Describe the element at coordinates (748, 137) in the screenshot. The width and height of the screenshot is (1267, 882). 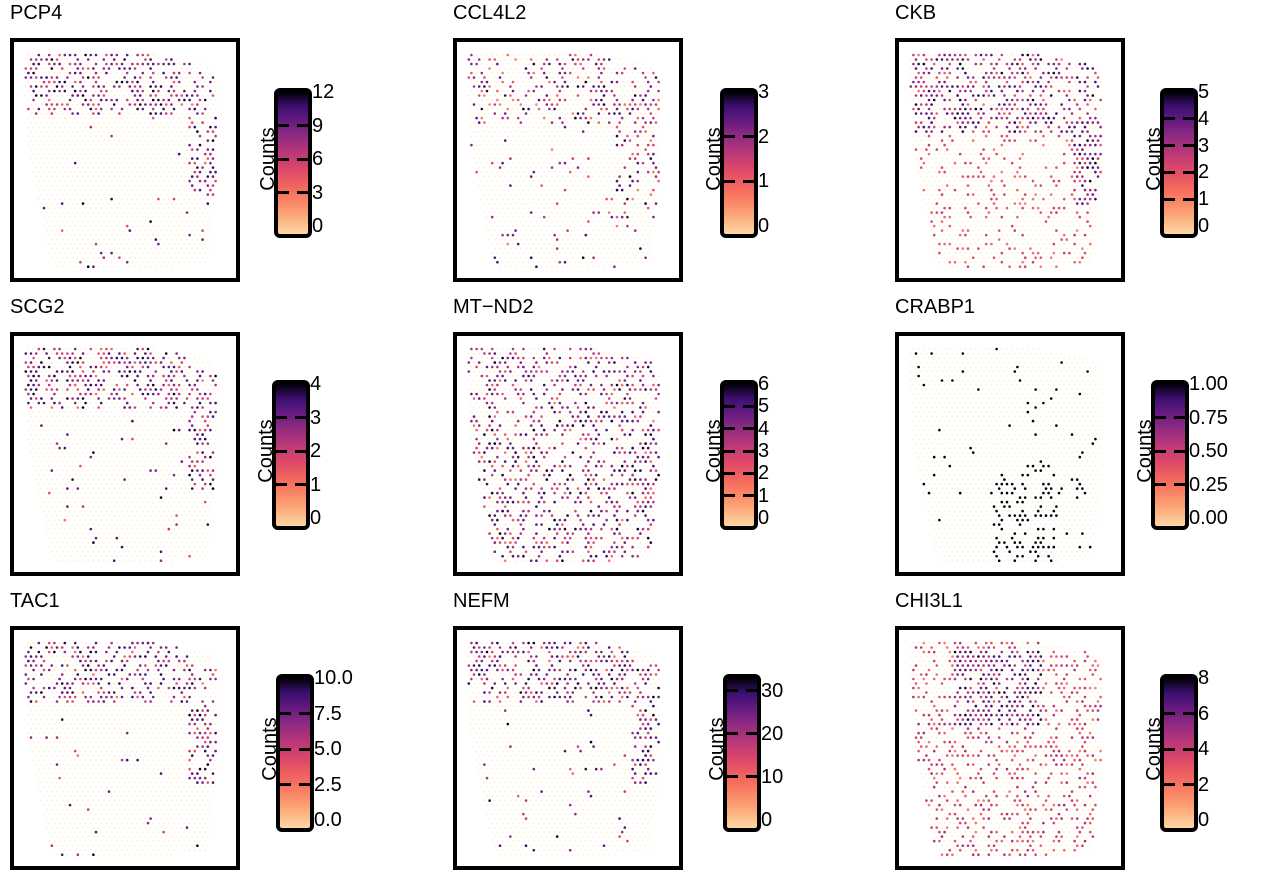
I see `colorbar-tick-mark` at that location.